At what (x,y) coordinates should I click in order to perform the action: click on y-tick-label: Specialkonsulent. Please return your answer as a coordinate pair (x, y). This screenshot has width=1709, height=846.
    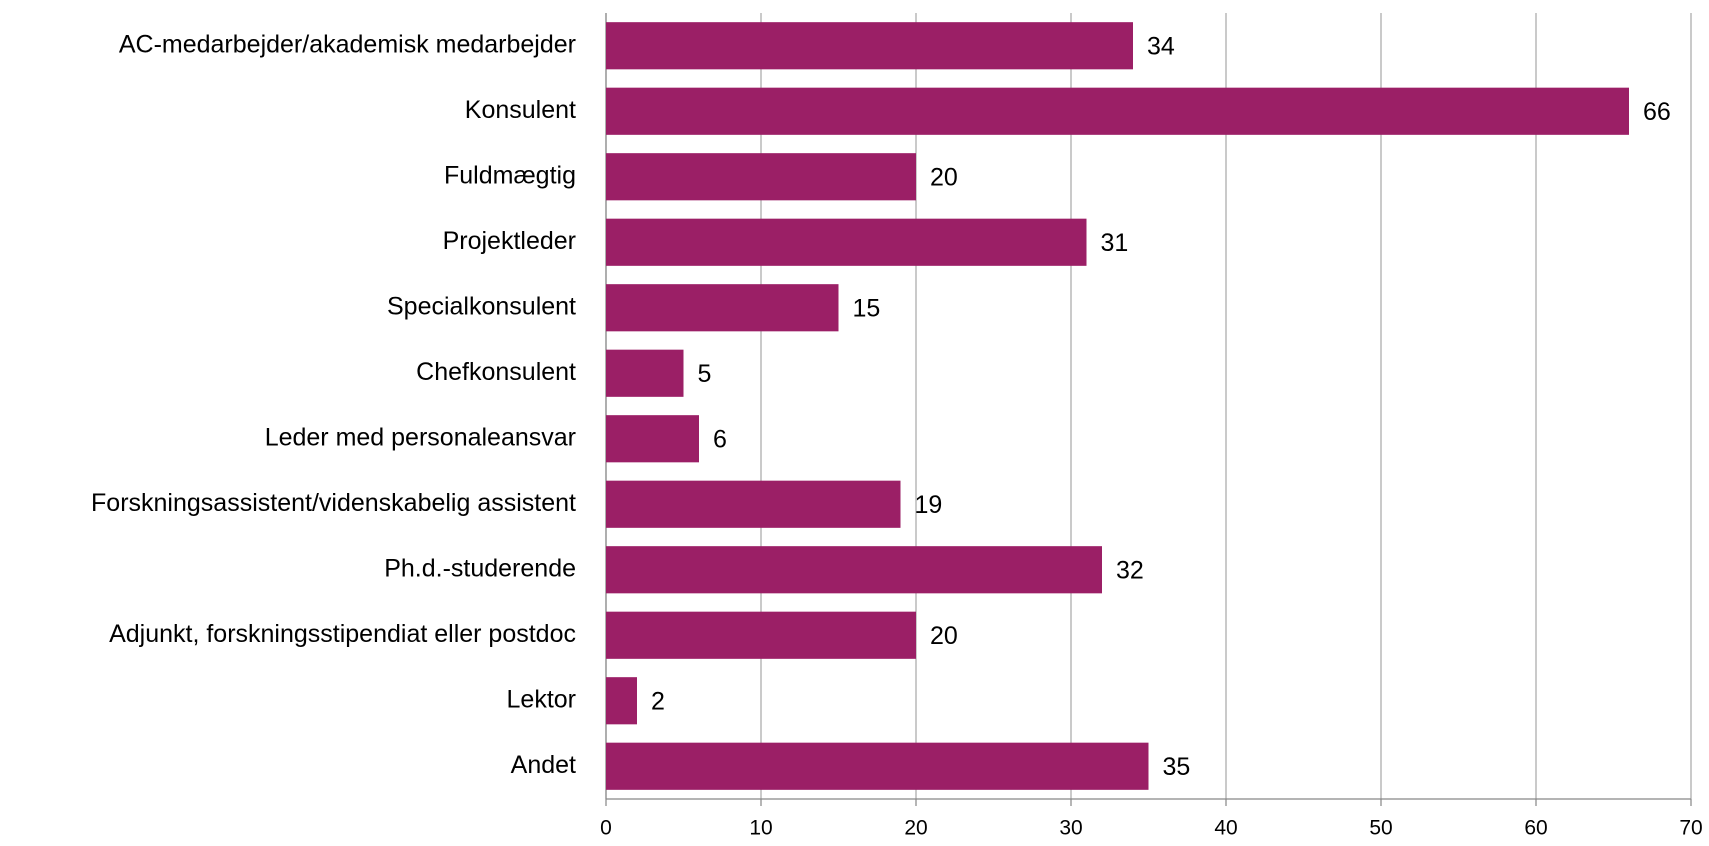
    Looking at the image, I should click on (481, 306).